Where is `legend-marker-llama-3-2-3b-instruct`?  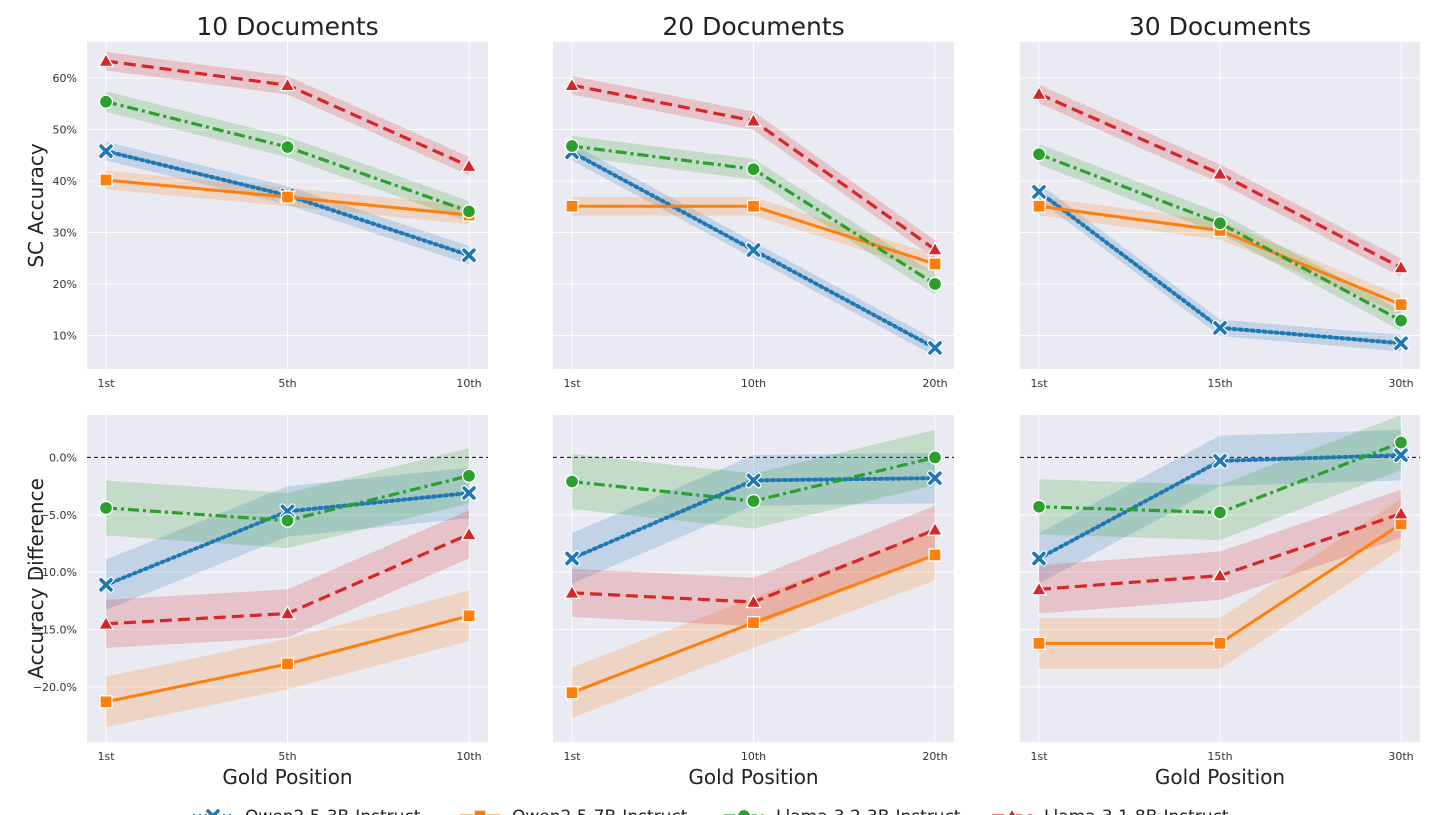 legend-marker-llama-3-2-3b-instruct is located at coordinates (744, 811).